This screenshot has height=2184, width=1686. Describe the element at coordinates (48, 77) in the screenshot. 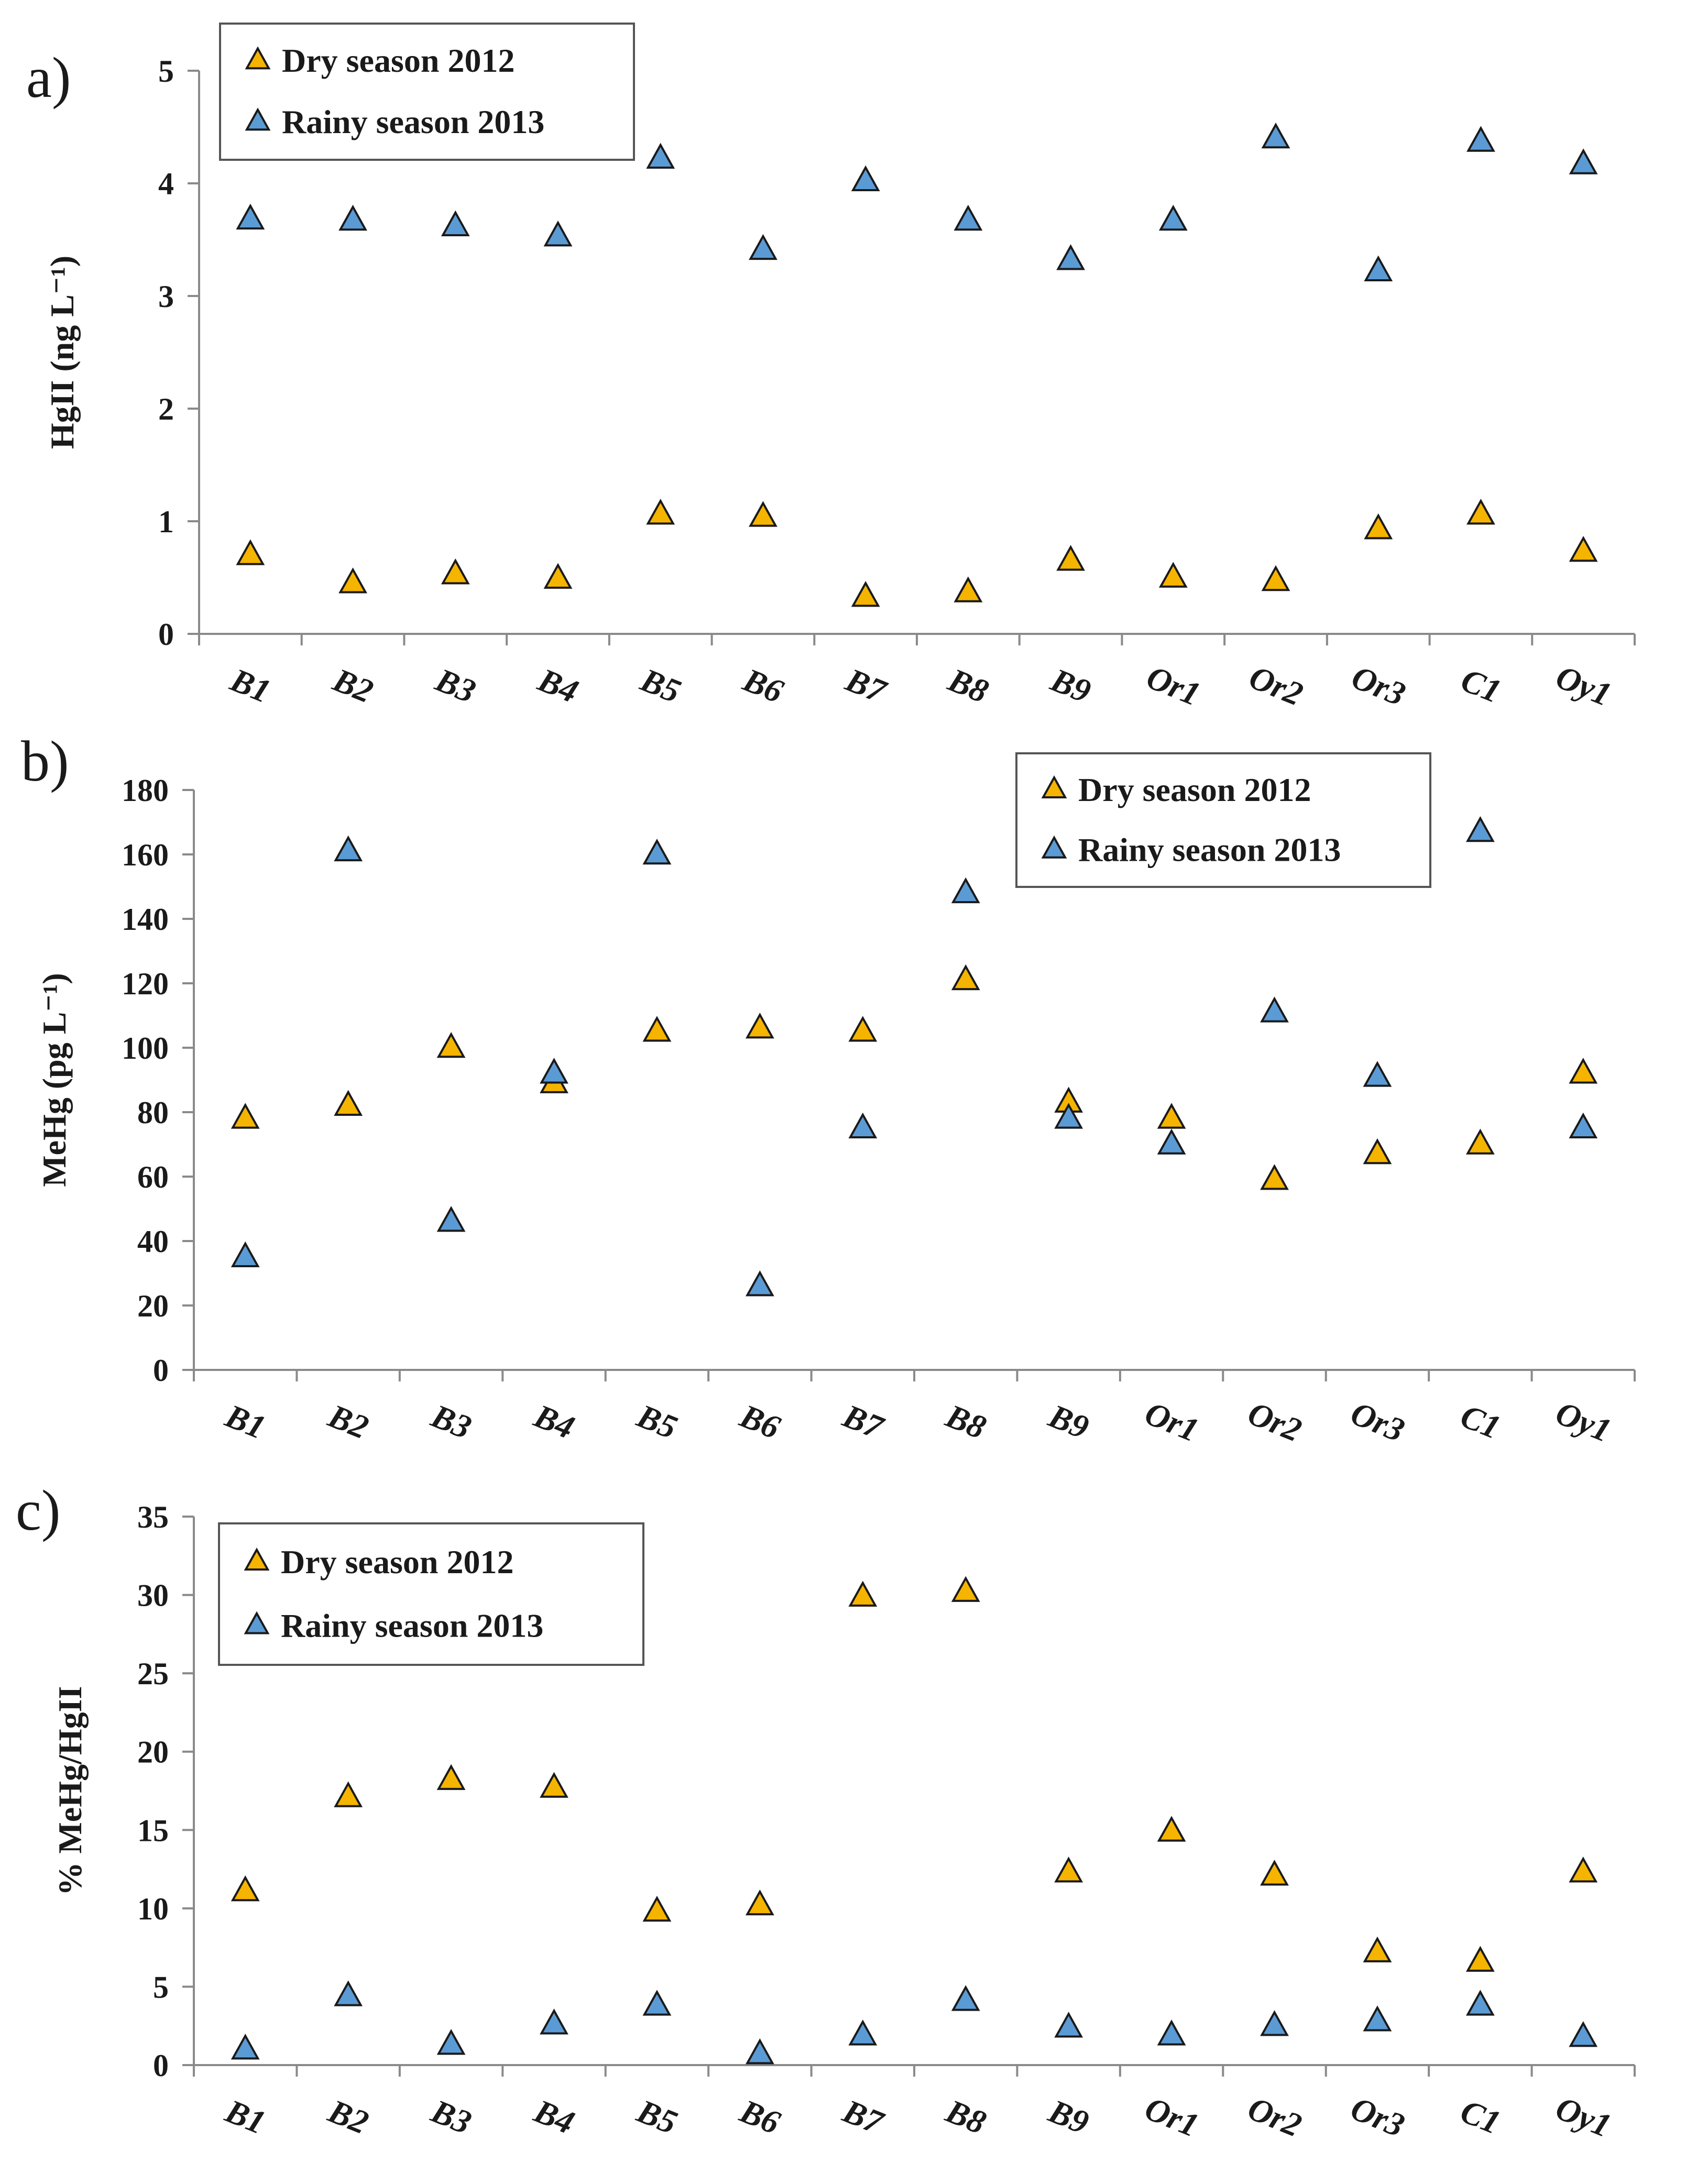

I see `panel-label: a)` at that location.